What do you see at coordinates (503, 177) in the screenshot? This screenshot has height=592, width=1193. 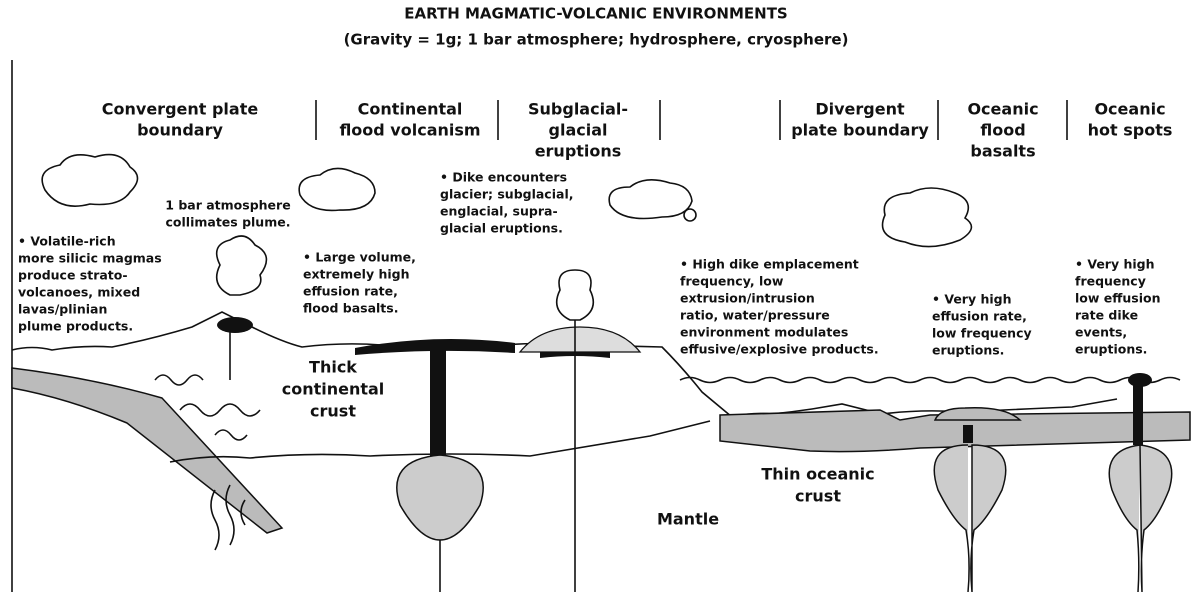 I see `annotation: • Dike encounters` at bounding box center [503, 177].